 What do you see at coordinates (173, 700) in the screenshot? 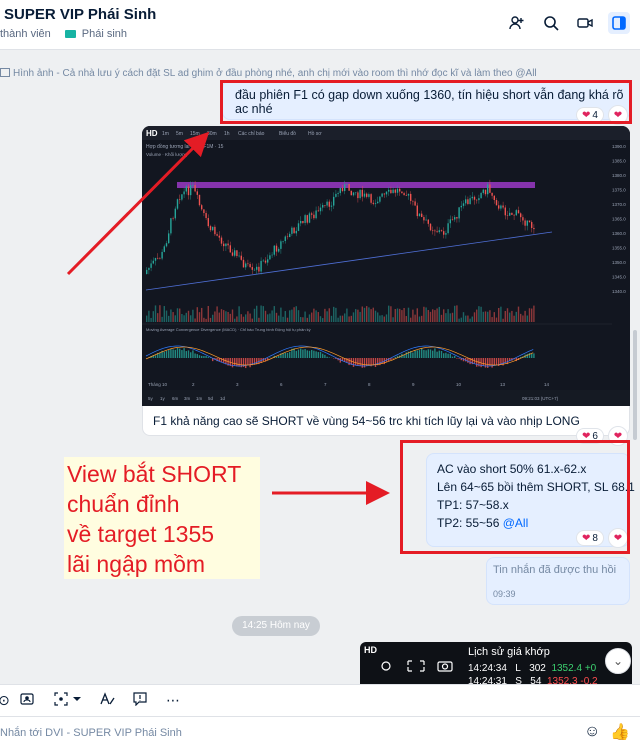
I see `more-icon: ⋯` at bounding box center [173, 700].